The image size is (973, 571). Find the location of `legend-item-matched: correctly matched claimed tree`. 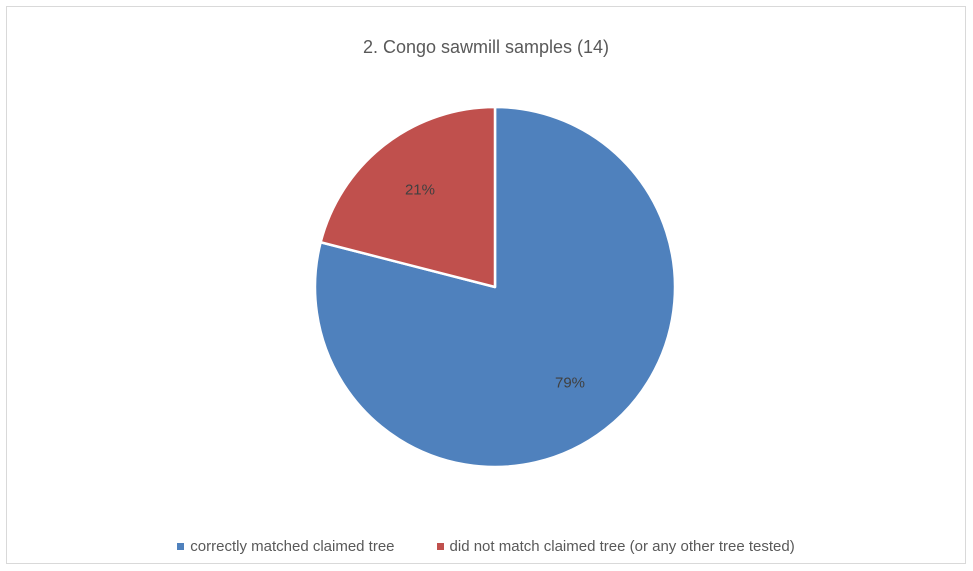

legend-item-matched: correctly matched claimed tree is located at coordinates (286, 546).